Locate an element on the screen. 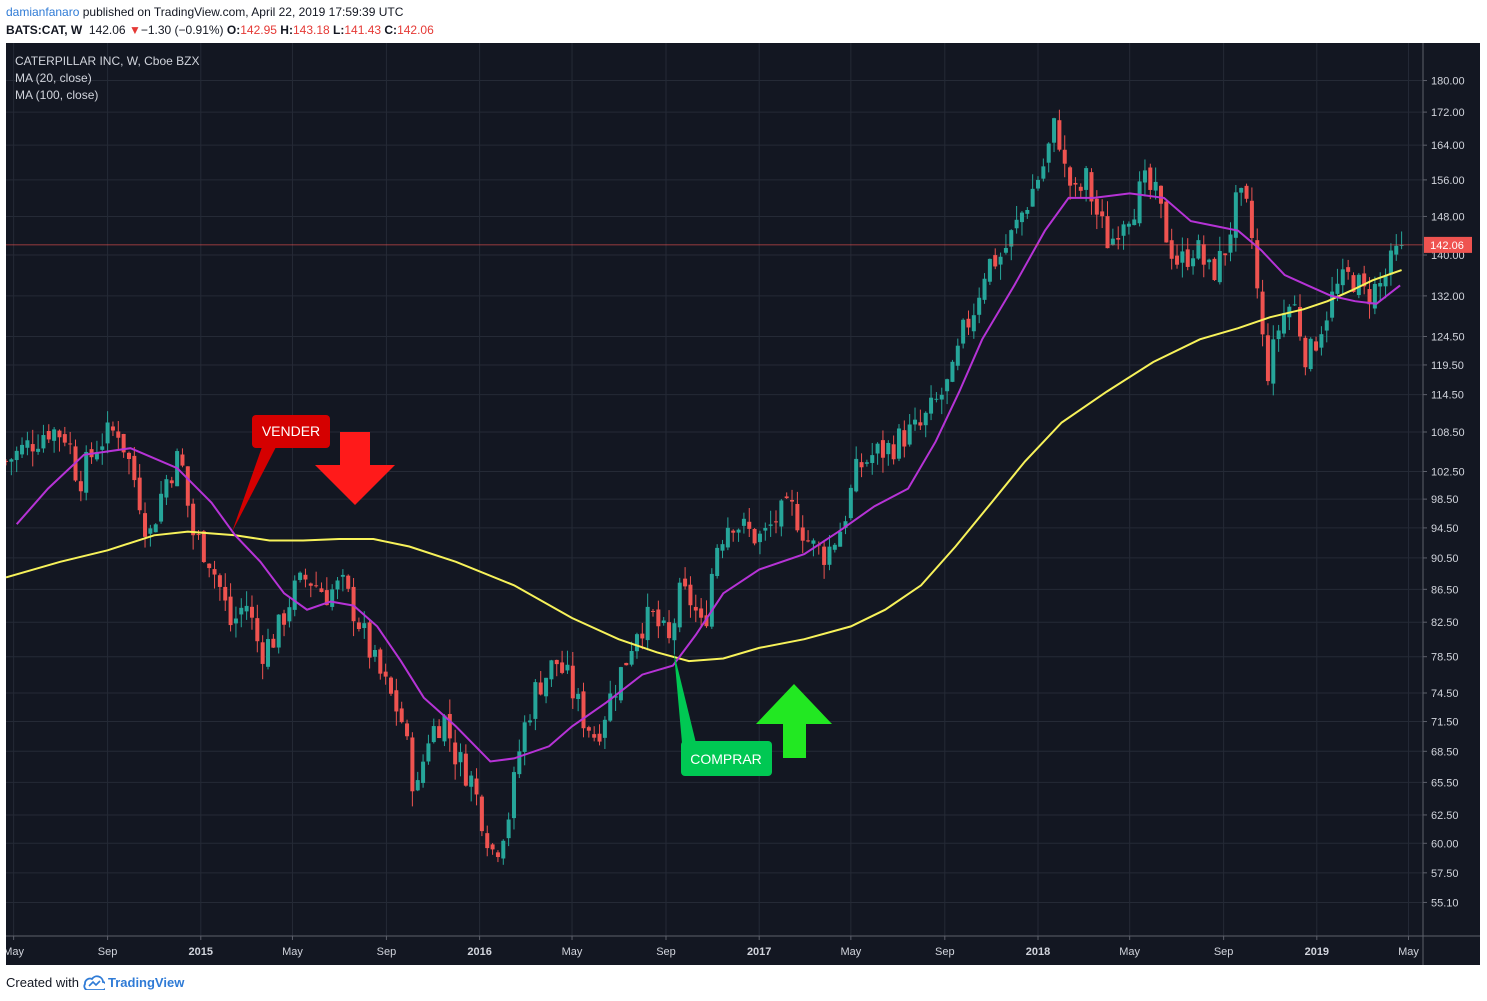 The height and width of the screenshot is (1001, 1487). legend-ma20: MA (20, close) is located at coordinates (53, 78).